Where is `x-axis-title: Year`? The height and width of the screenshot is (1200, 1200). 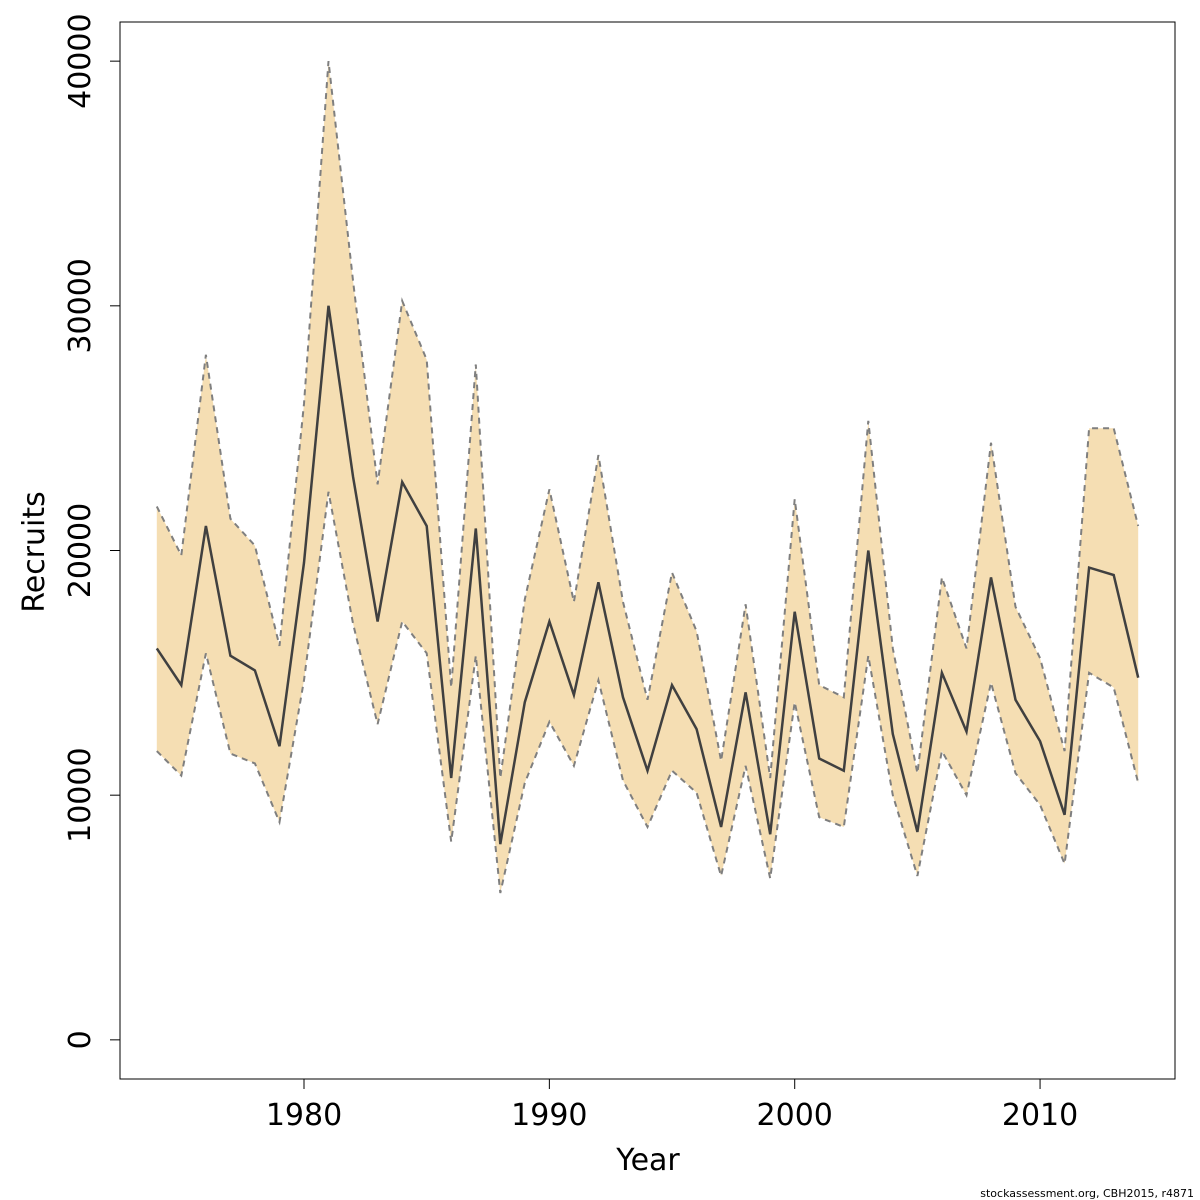 x-axis-title: Year is located at coordinates (647, 1160).